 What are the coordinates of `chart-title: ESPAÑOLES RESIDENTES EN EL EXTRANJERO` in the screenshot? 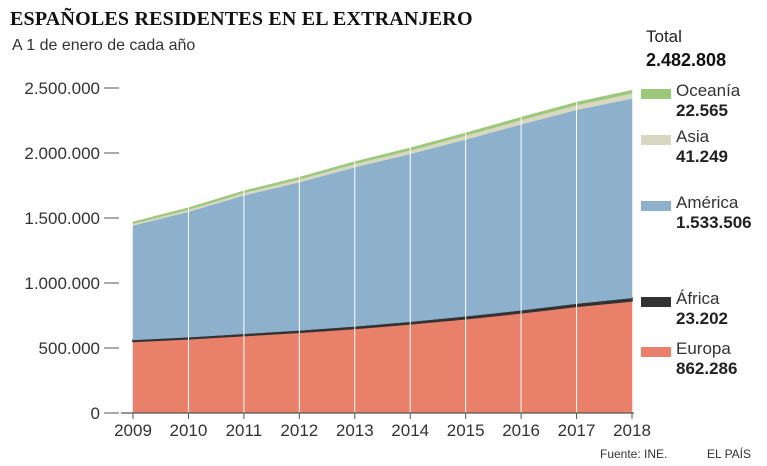 It's located at (241, 19).